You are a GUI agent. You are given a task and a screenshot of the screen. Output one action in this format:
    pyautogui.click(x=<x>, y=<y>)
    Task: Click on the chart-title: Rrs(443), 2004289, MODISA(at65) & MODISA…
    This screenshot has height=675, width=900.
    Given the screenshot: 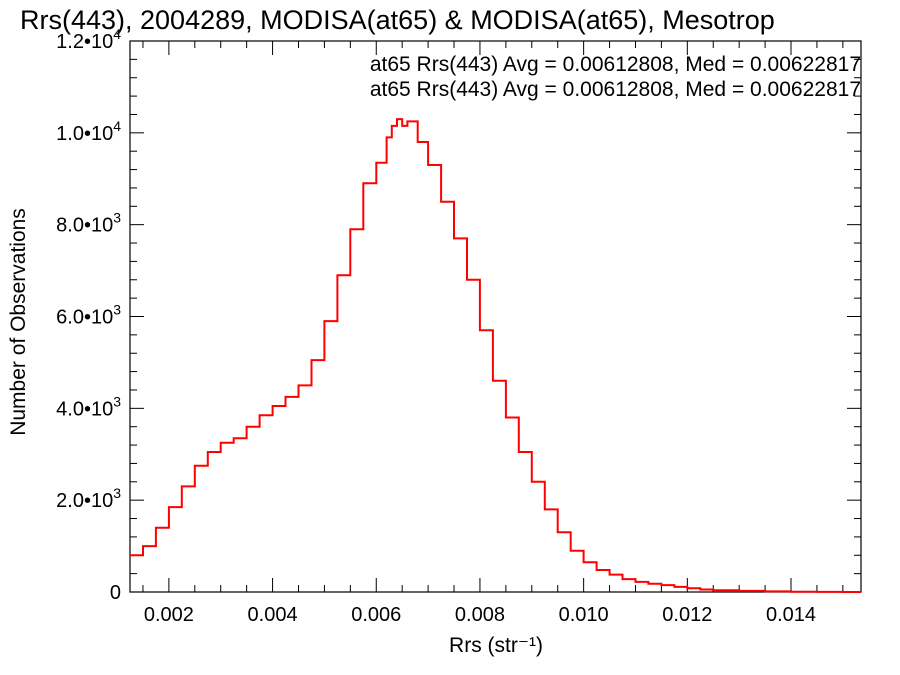 What is the action you would take?
    pyautogui.click(x=397, y=20)
    